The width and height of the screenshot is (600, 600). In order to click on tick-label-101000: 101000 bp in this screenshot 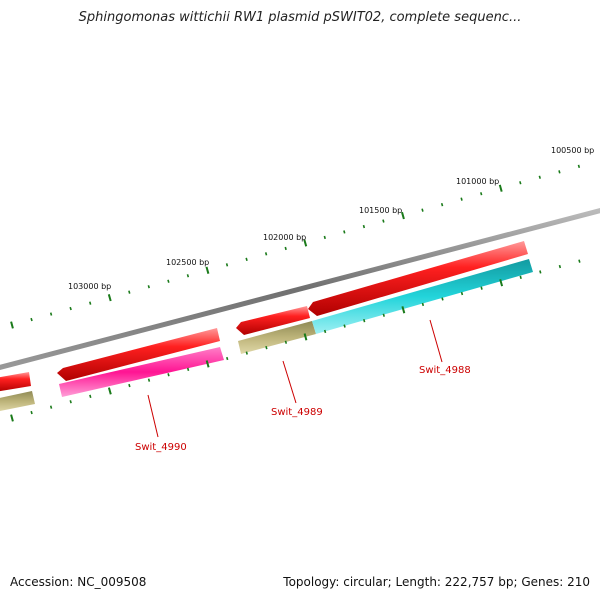, I will do `click(477, 181)`.